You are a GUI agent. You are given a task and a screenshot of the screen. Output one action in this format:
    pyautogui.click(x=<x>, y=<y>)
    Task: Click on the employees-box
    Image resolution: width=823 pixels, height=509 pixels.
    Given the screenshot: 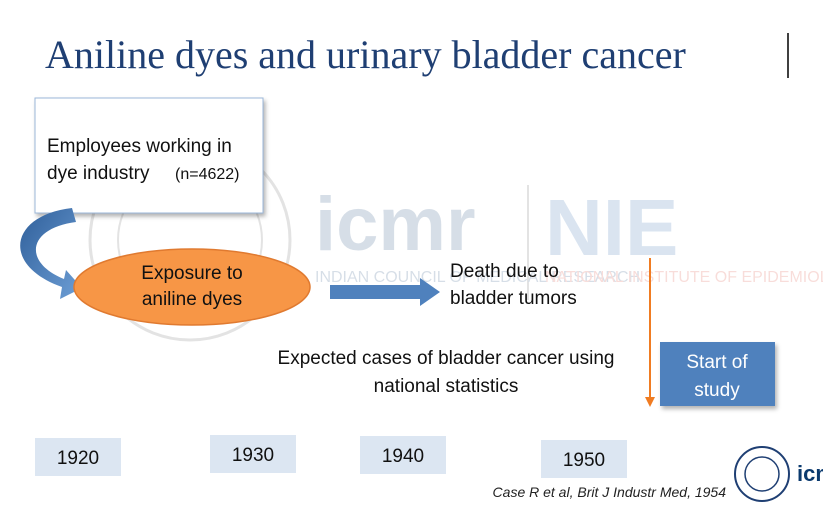 What is the action you would take?
    pyautogui.click(x=149, y=155)
    